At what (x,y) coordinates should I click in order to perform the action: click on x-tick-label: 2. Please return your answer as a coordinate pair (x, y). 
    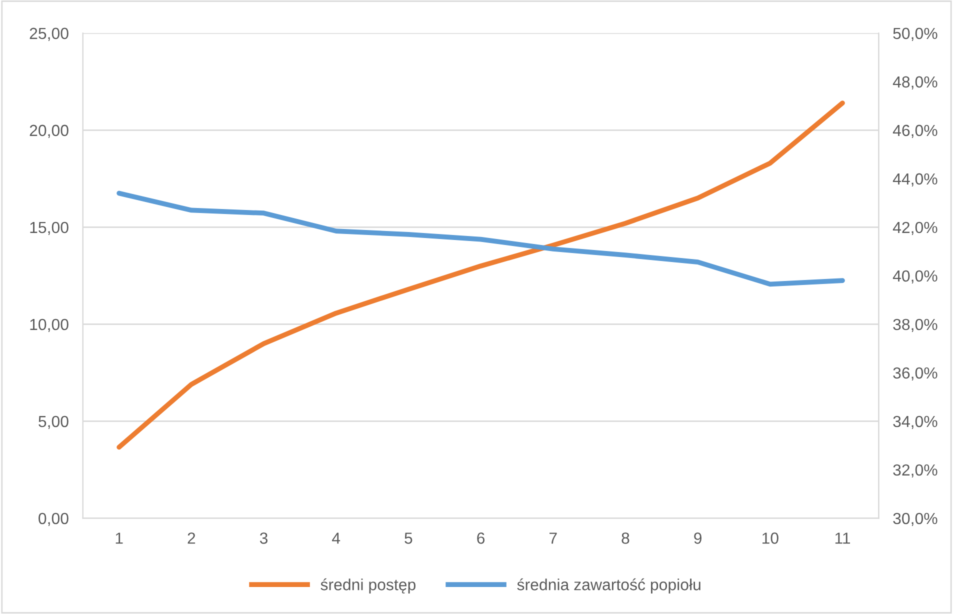
    Looking at the image, I should click on (192, 538).